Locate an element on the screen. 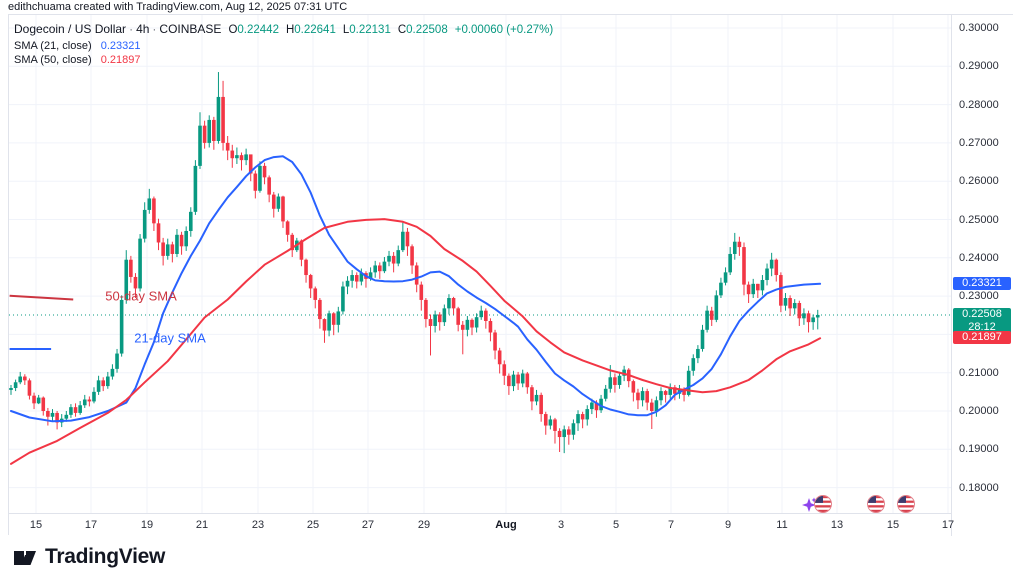 The height and width of the screenshot is (582, 1024). price-axis-label: 0.29000 is located at coordinates (979, 66).